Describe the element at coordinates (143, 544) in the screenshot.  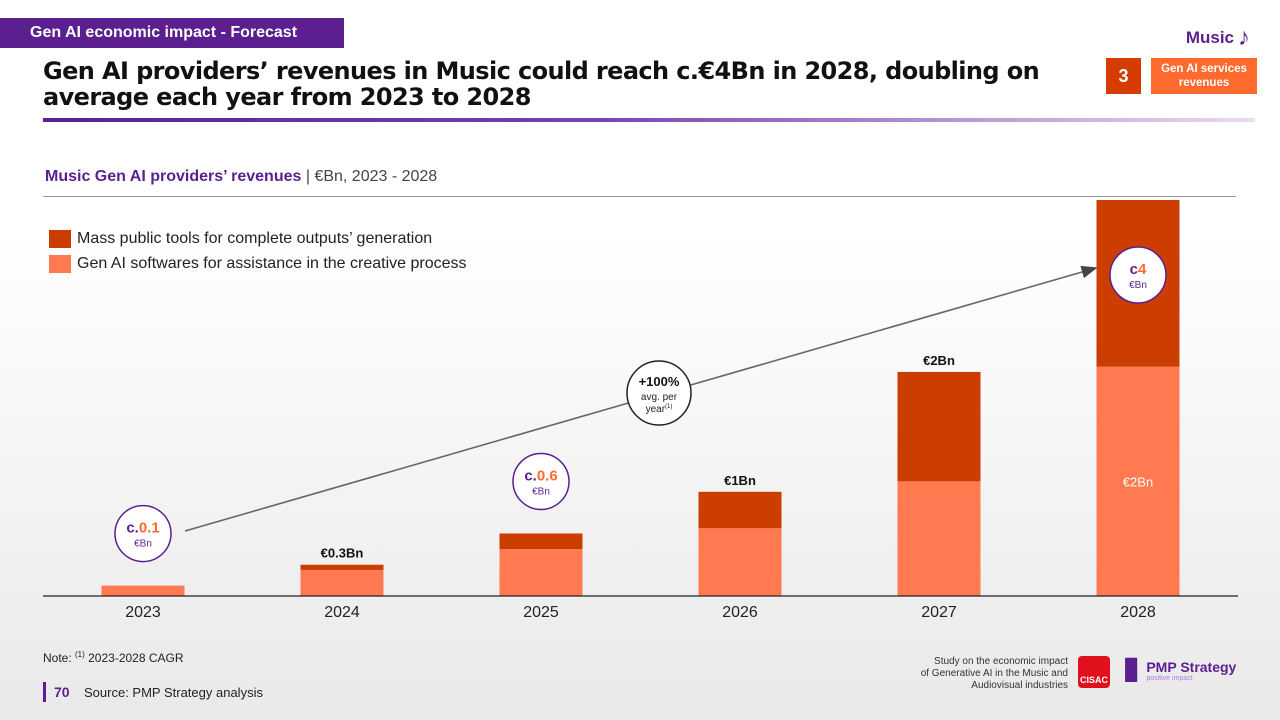
I see `circle-unit-2023: €Bn` at that location.